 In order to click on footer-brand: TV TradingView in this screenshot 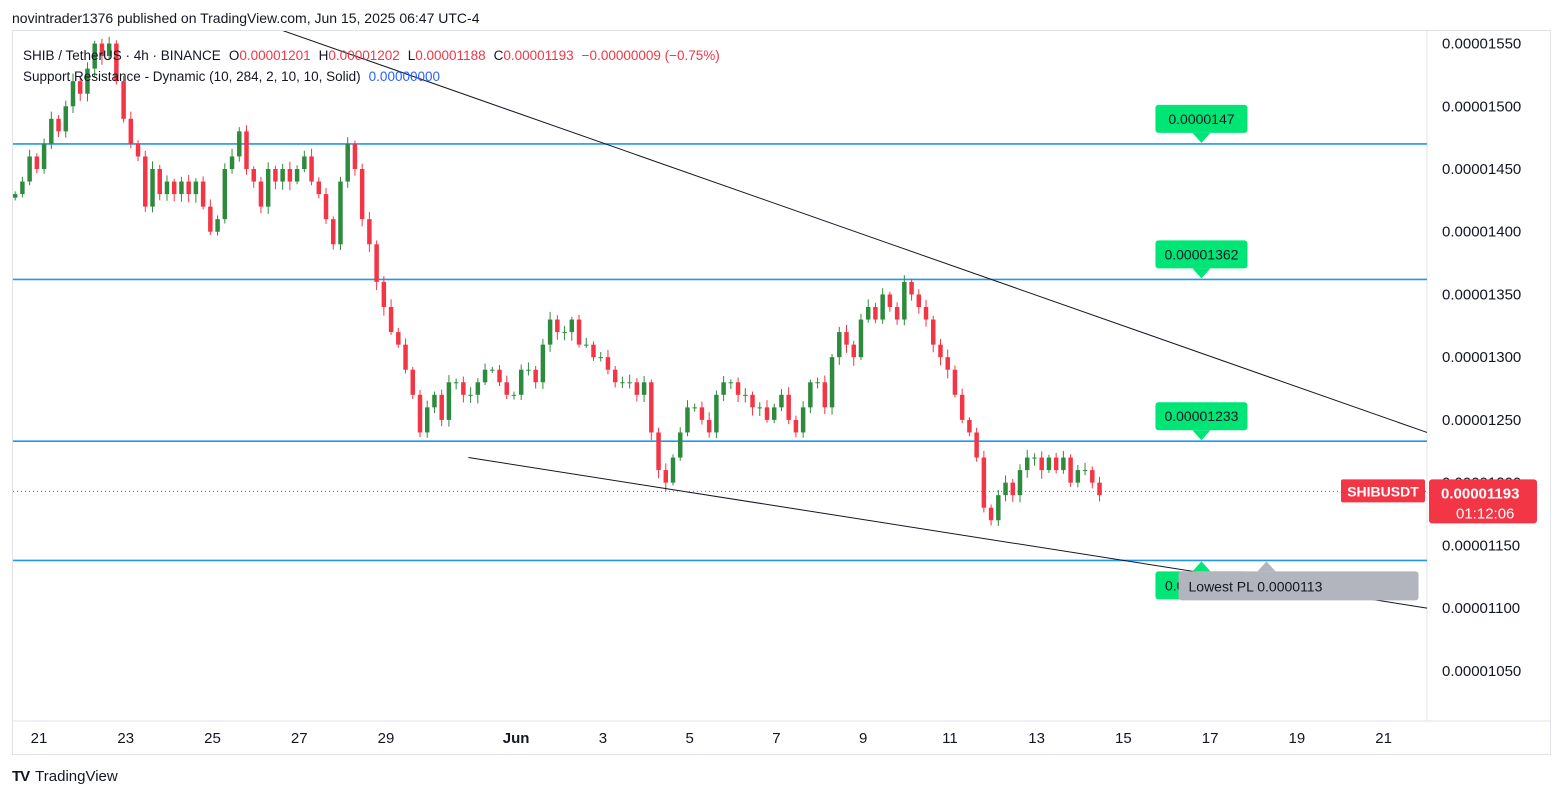, I will do `click(65, 776)`.